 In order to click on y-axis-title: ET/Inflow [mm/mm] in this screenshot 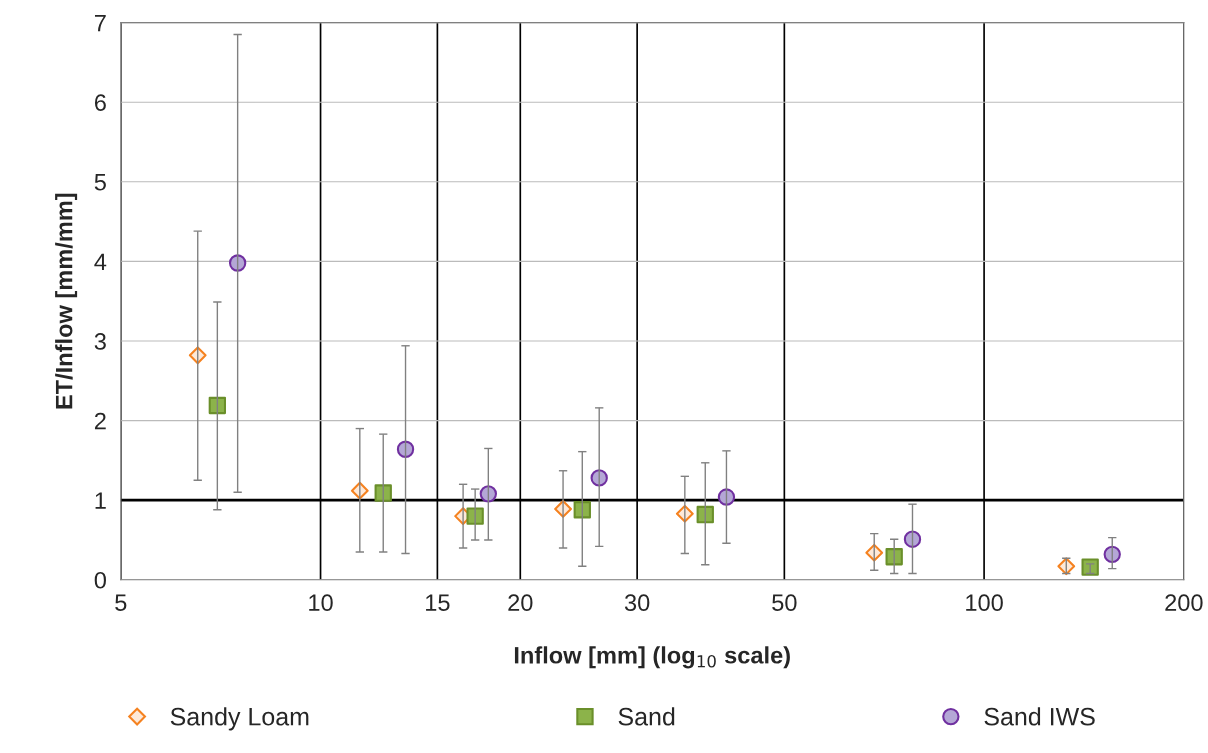, I will do `click(66, 301)`.